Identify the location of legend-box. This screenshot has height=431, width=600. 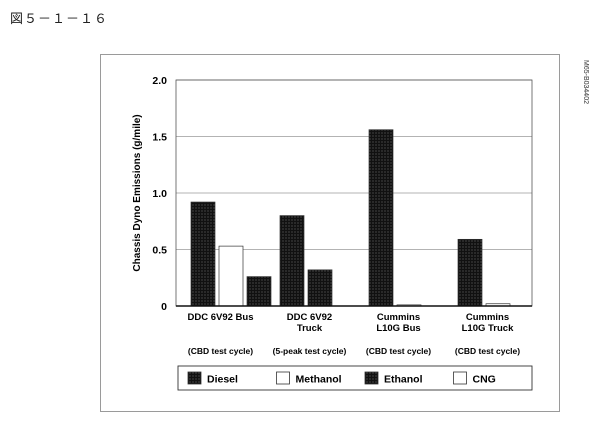
(355, 378).